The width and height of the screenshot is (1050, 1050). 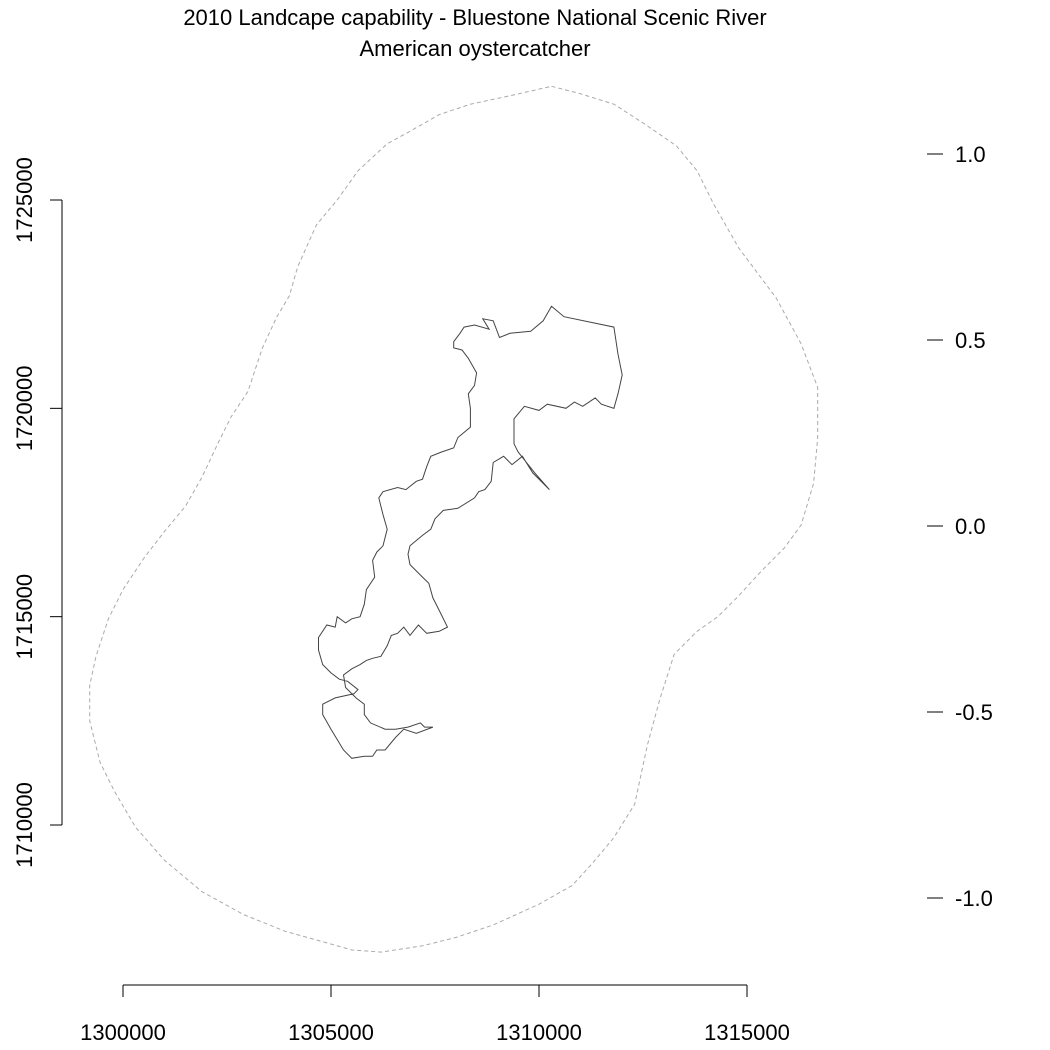 I want to click on x-axis: 1300000 1305000 1310000 1315000, so click(x=435, y=1014).